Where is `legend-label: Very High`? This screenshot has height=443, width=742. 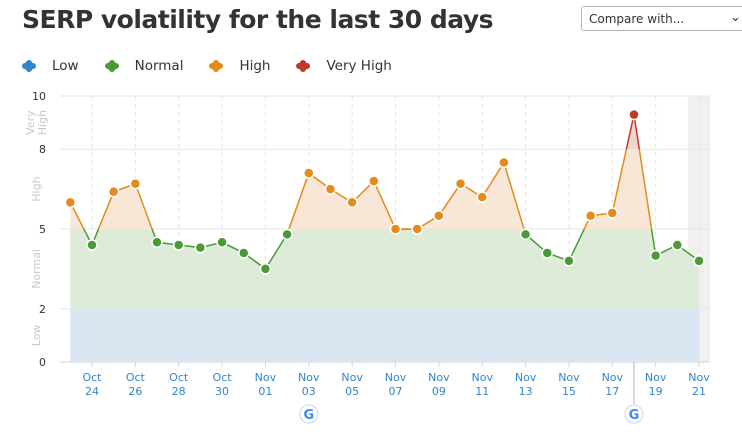 legend-label: Very High is located at coordinates (359, 66).